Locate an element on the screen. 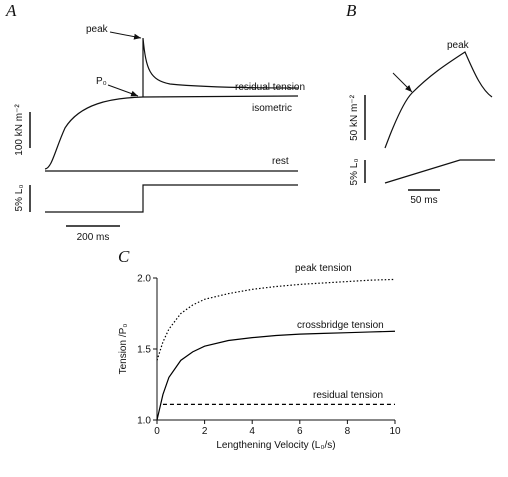 Image resolution: width=508 pixels, height=477 pixels. x-tick-label: 4 is located at coordinates (252, 431).